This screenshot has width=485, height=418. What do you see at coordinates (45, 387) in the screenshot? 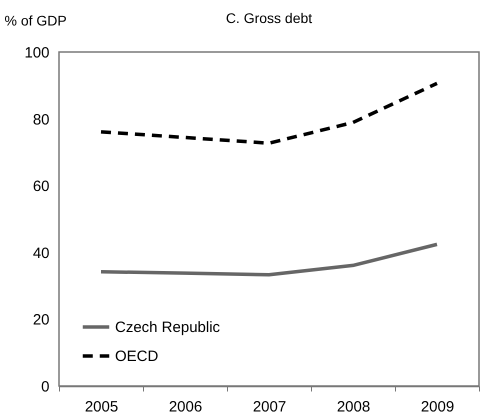
I see `y-tick-label: 0` at bounding box center [45, 387].